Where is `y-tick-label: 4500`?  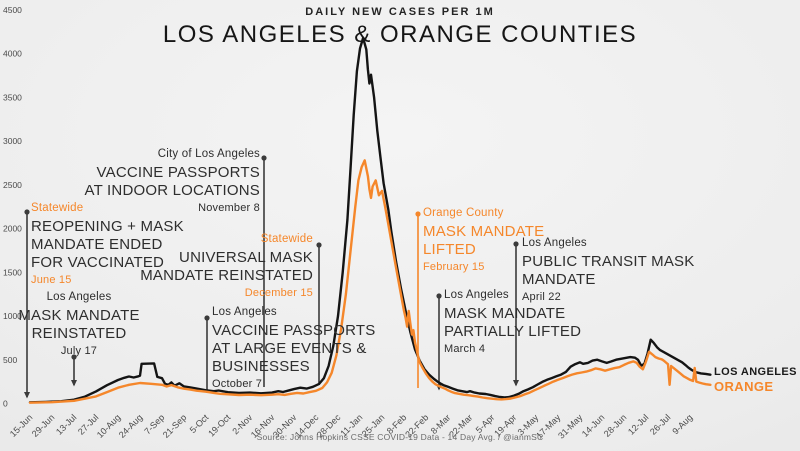 y-tick-label: 4500 is located at coordinates (12, 10).